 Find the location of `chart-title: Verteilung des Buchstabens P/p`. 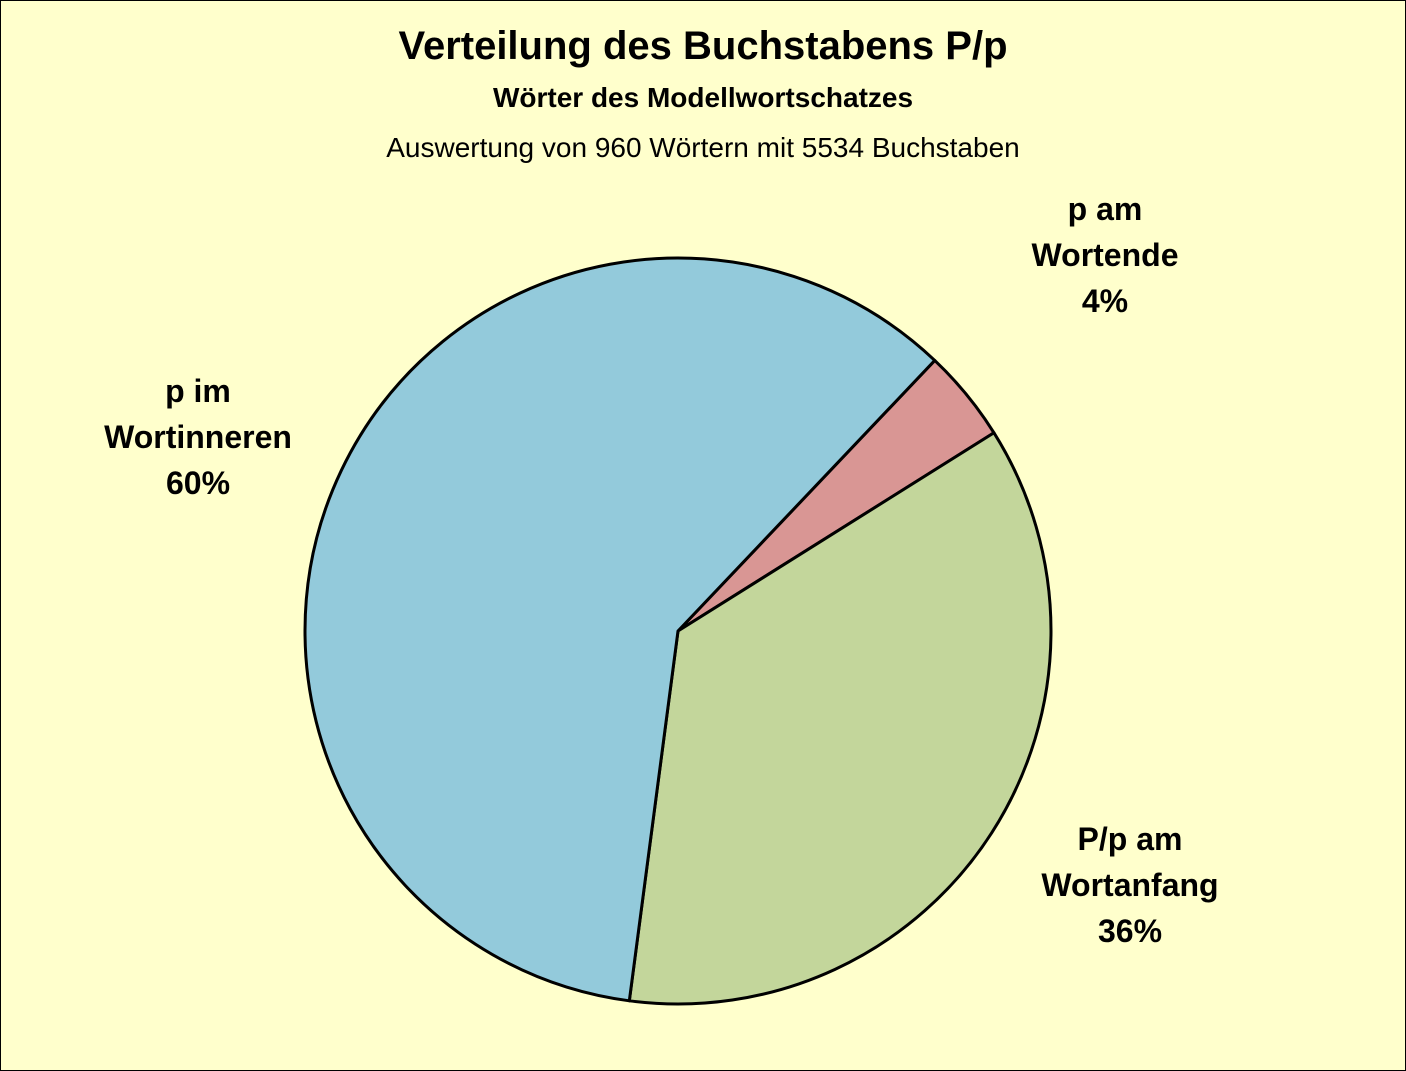

chart-title: Verteilung des Buchstabens P/p is located at coordinates (703, 46).